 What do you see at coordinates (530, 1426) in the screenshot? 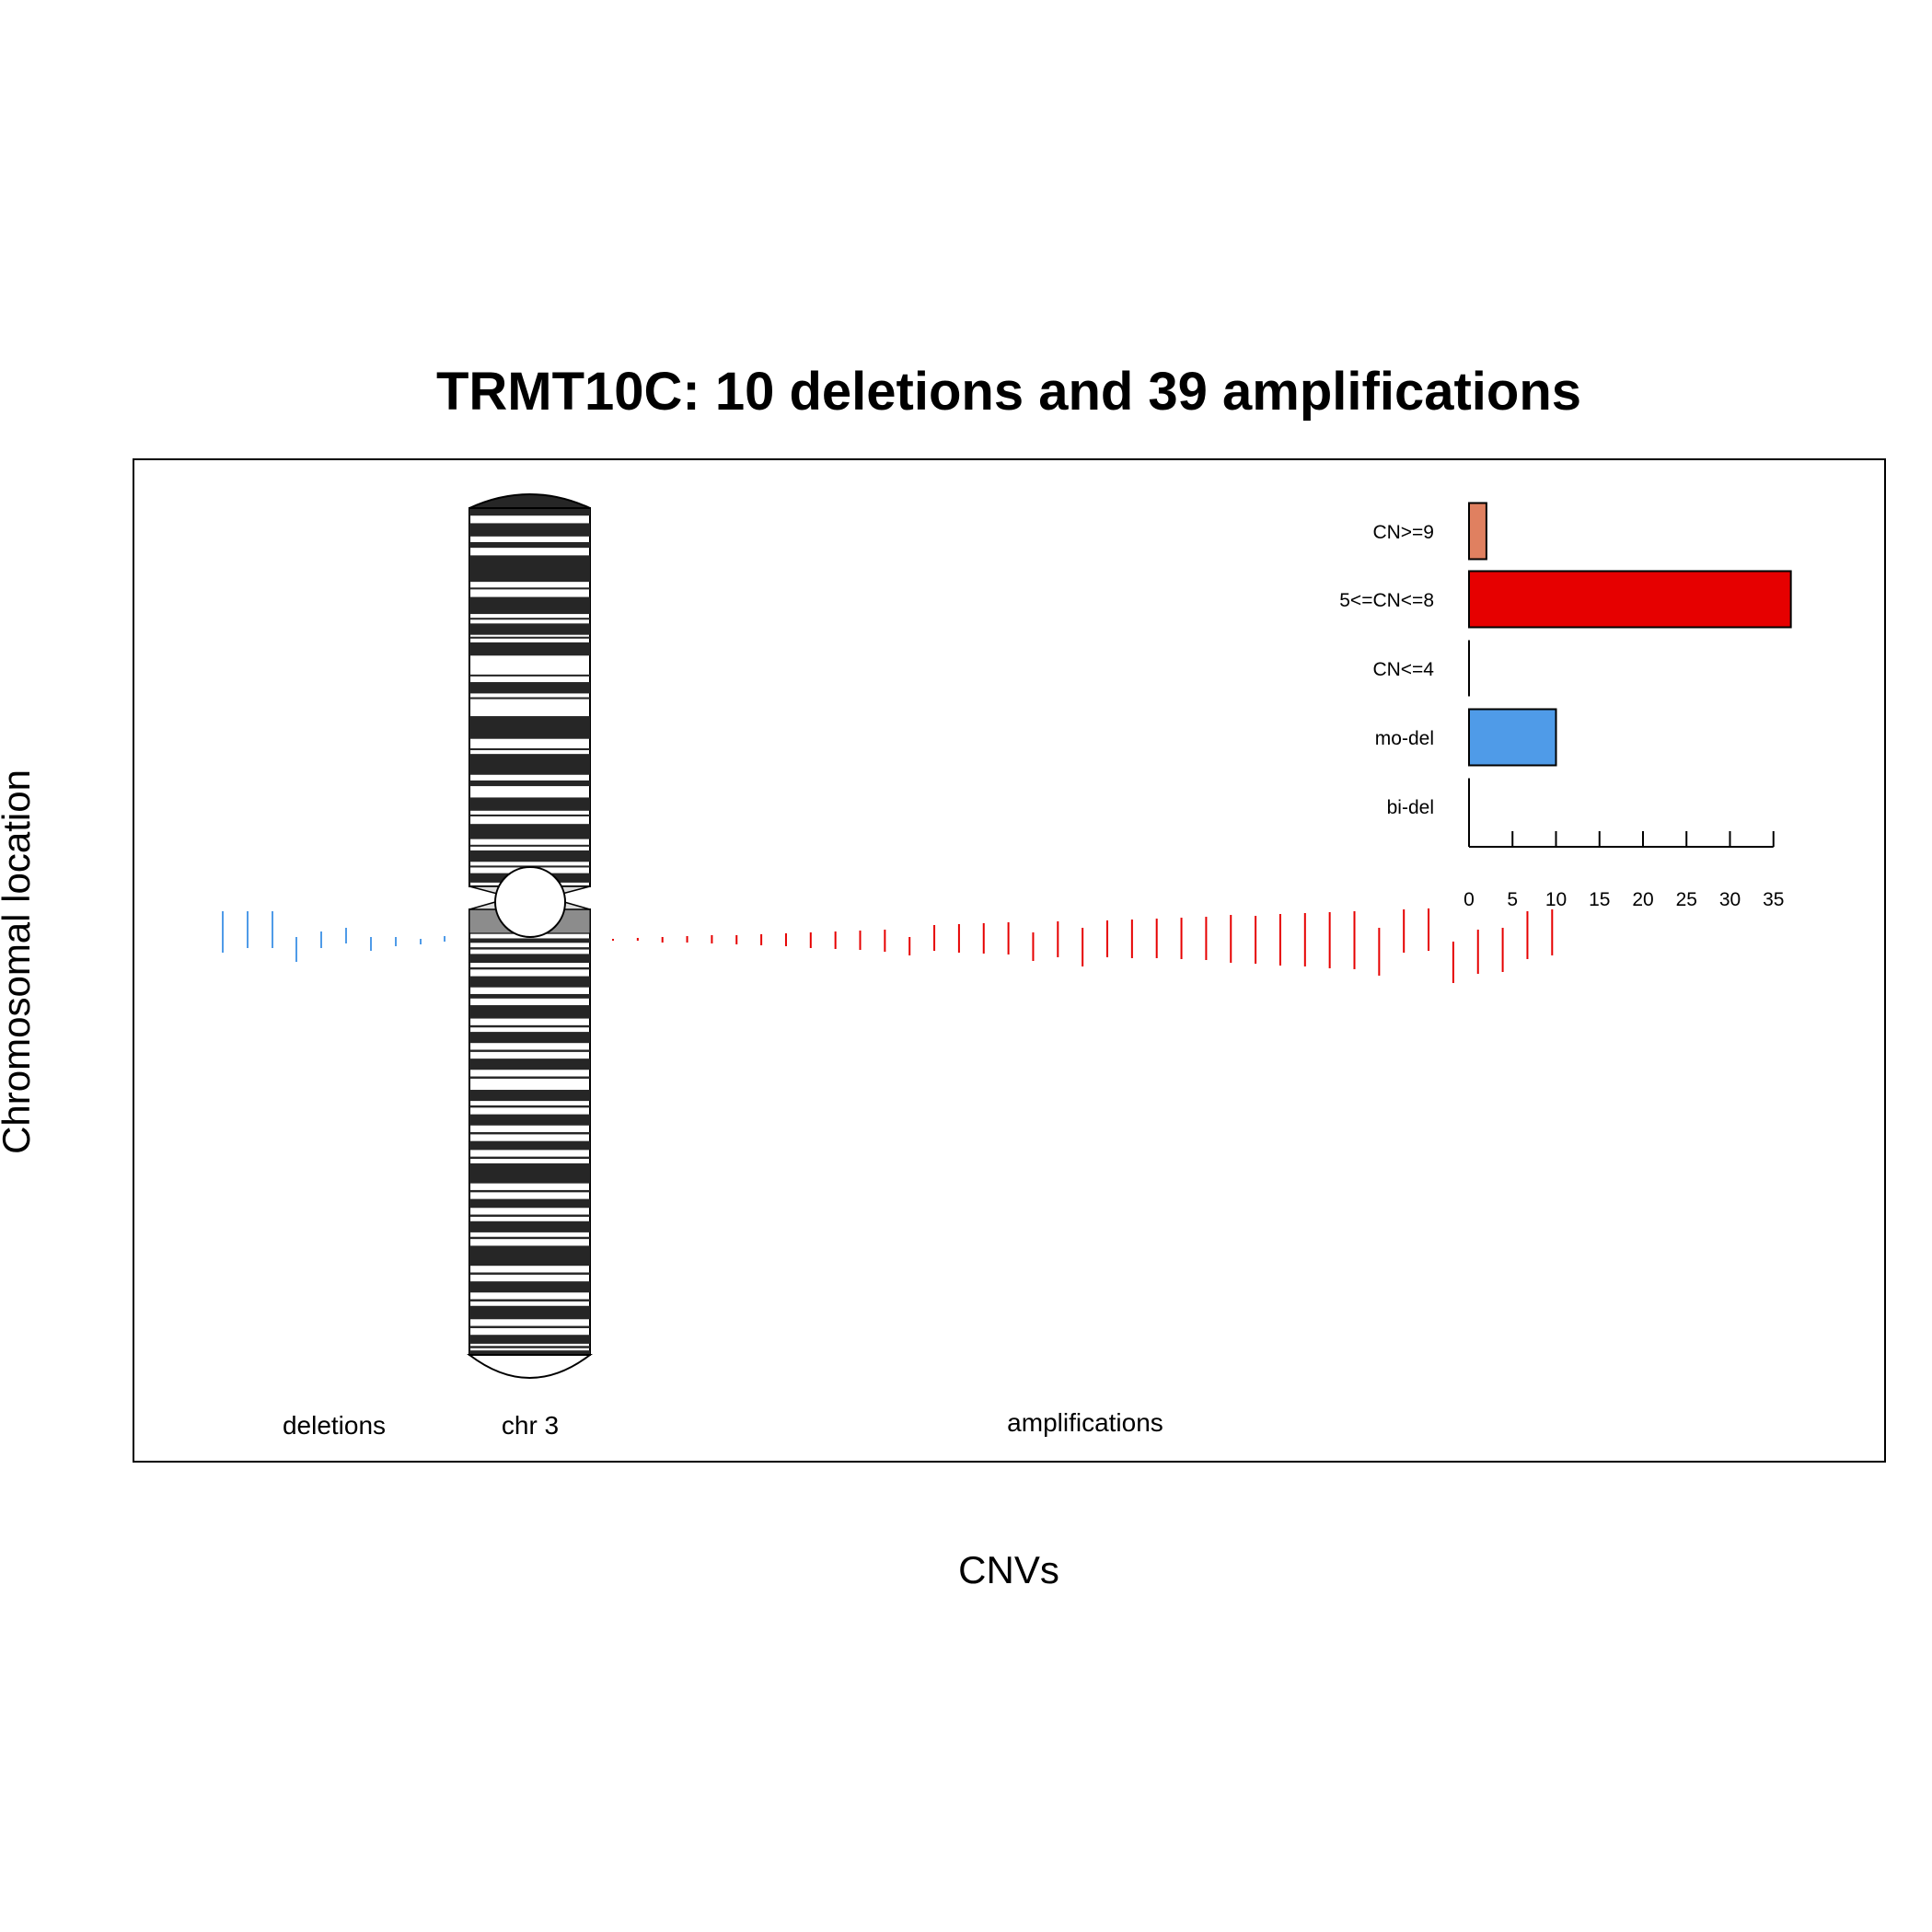
I see `chromosome-label: chr 3` at bounding box center [530, 1426].